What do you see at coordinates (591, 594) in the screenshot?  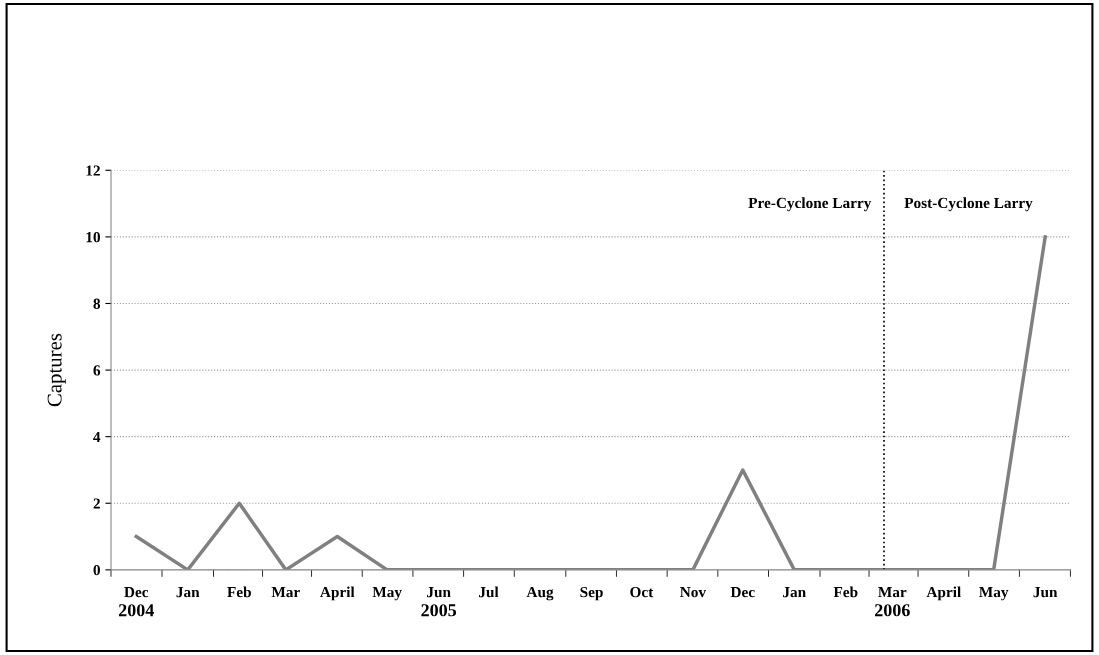 I see `x-tick-label: Sep` at bounding box center [591, 594].